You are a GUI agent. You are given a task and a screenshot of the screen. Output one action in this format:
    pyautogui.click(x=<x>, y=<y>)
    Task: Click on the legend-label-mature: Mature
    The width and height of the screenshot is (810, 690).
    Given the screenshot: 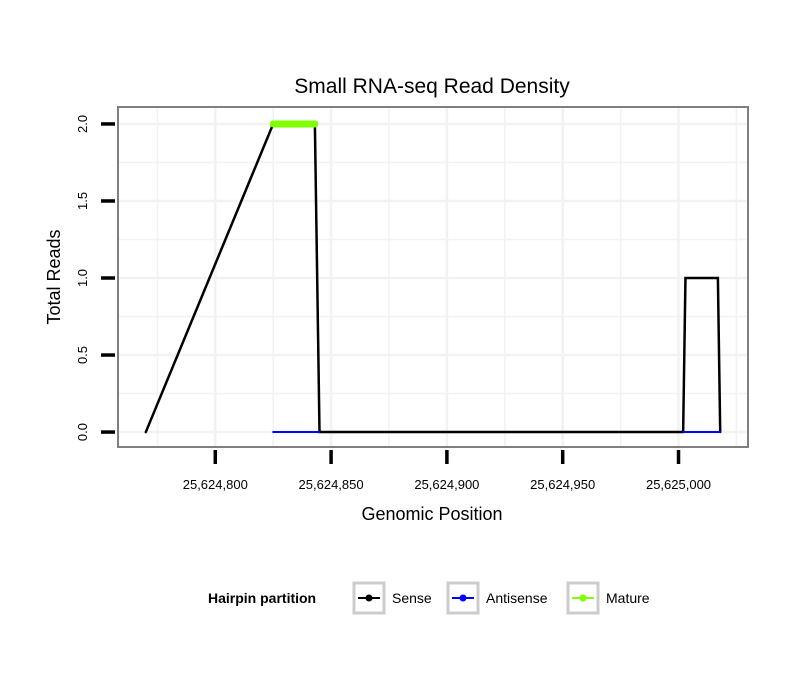 What is the action you would take?
    pyautogui.click(x=628, y=598)
    